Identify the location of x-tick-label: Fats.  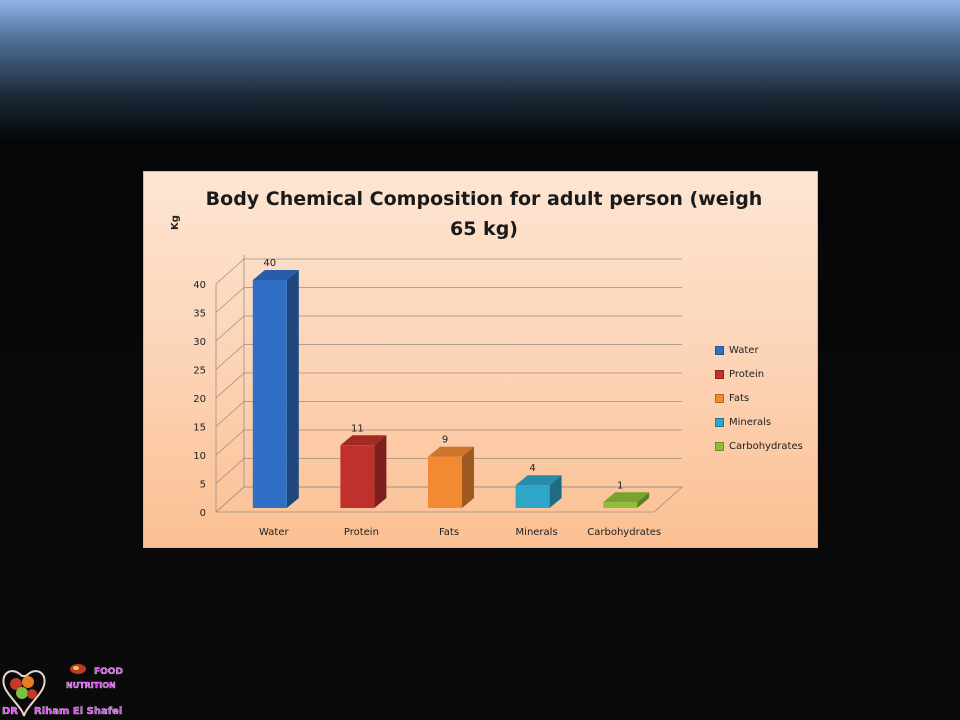
(449, 532).